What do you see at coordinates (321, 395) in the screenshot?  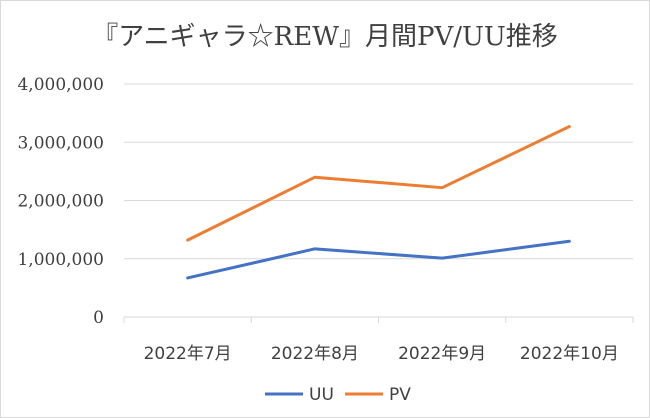 I see `legend-label-uu: UU` at bounding box center [321, 395].